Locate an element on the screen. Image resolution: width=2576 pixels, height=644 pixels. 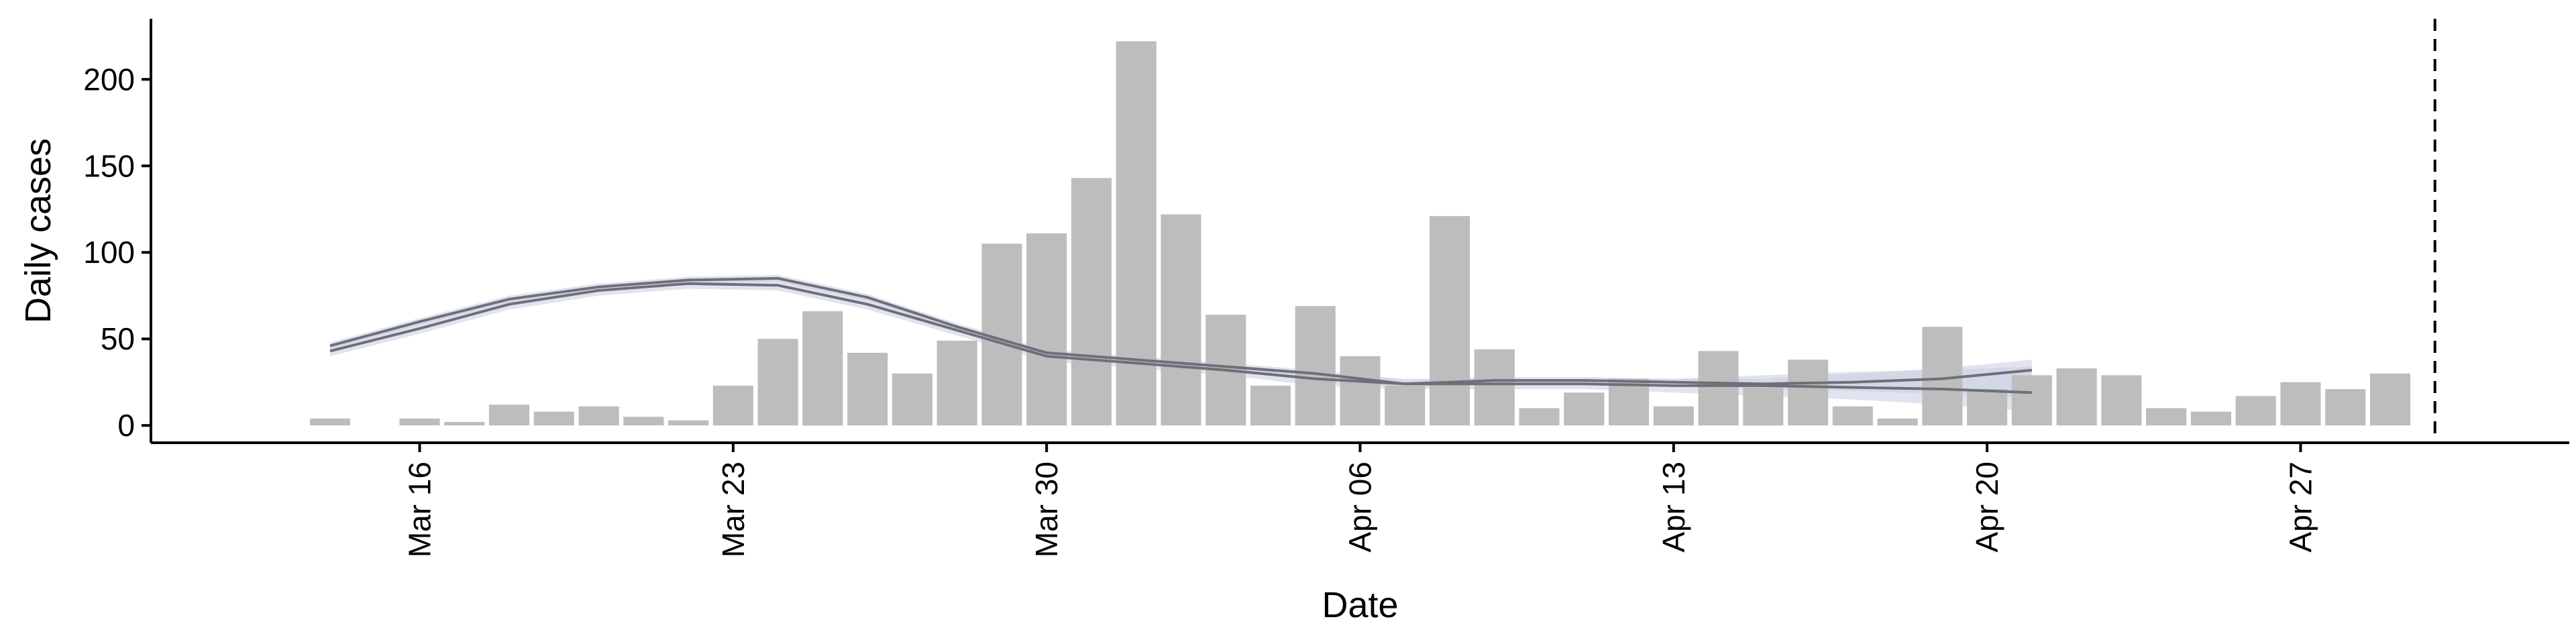
x-tick-label-2020-04-20: Apr 20 is located at coordinates (1987, 507).